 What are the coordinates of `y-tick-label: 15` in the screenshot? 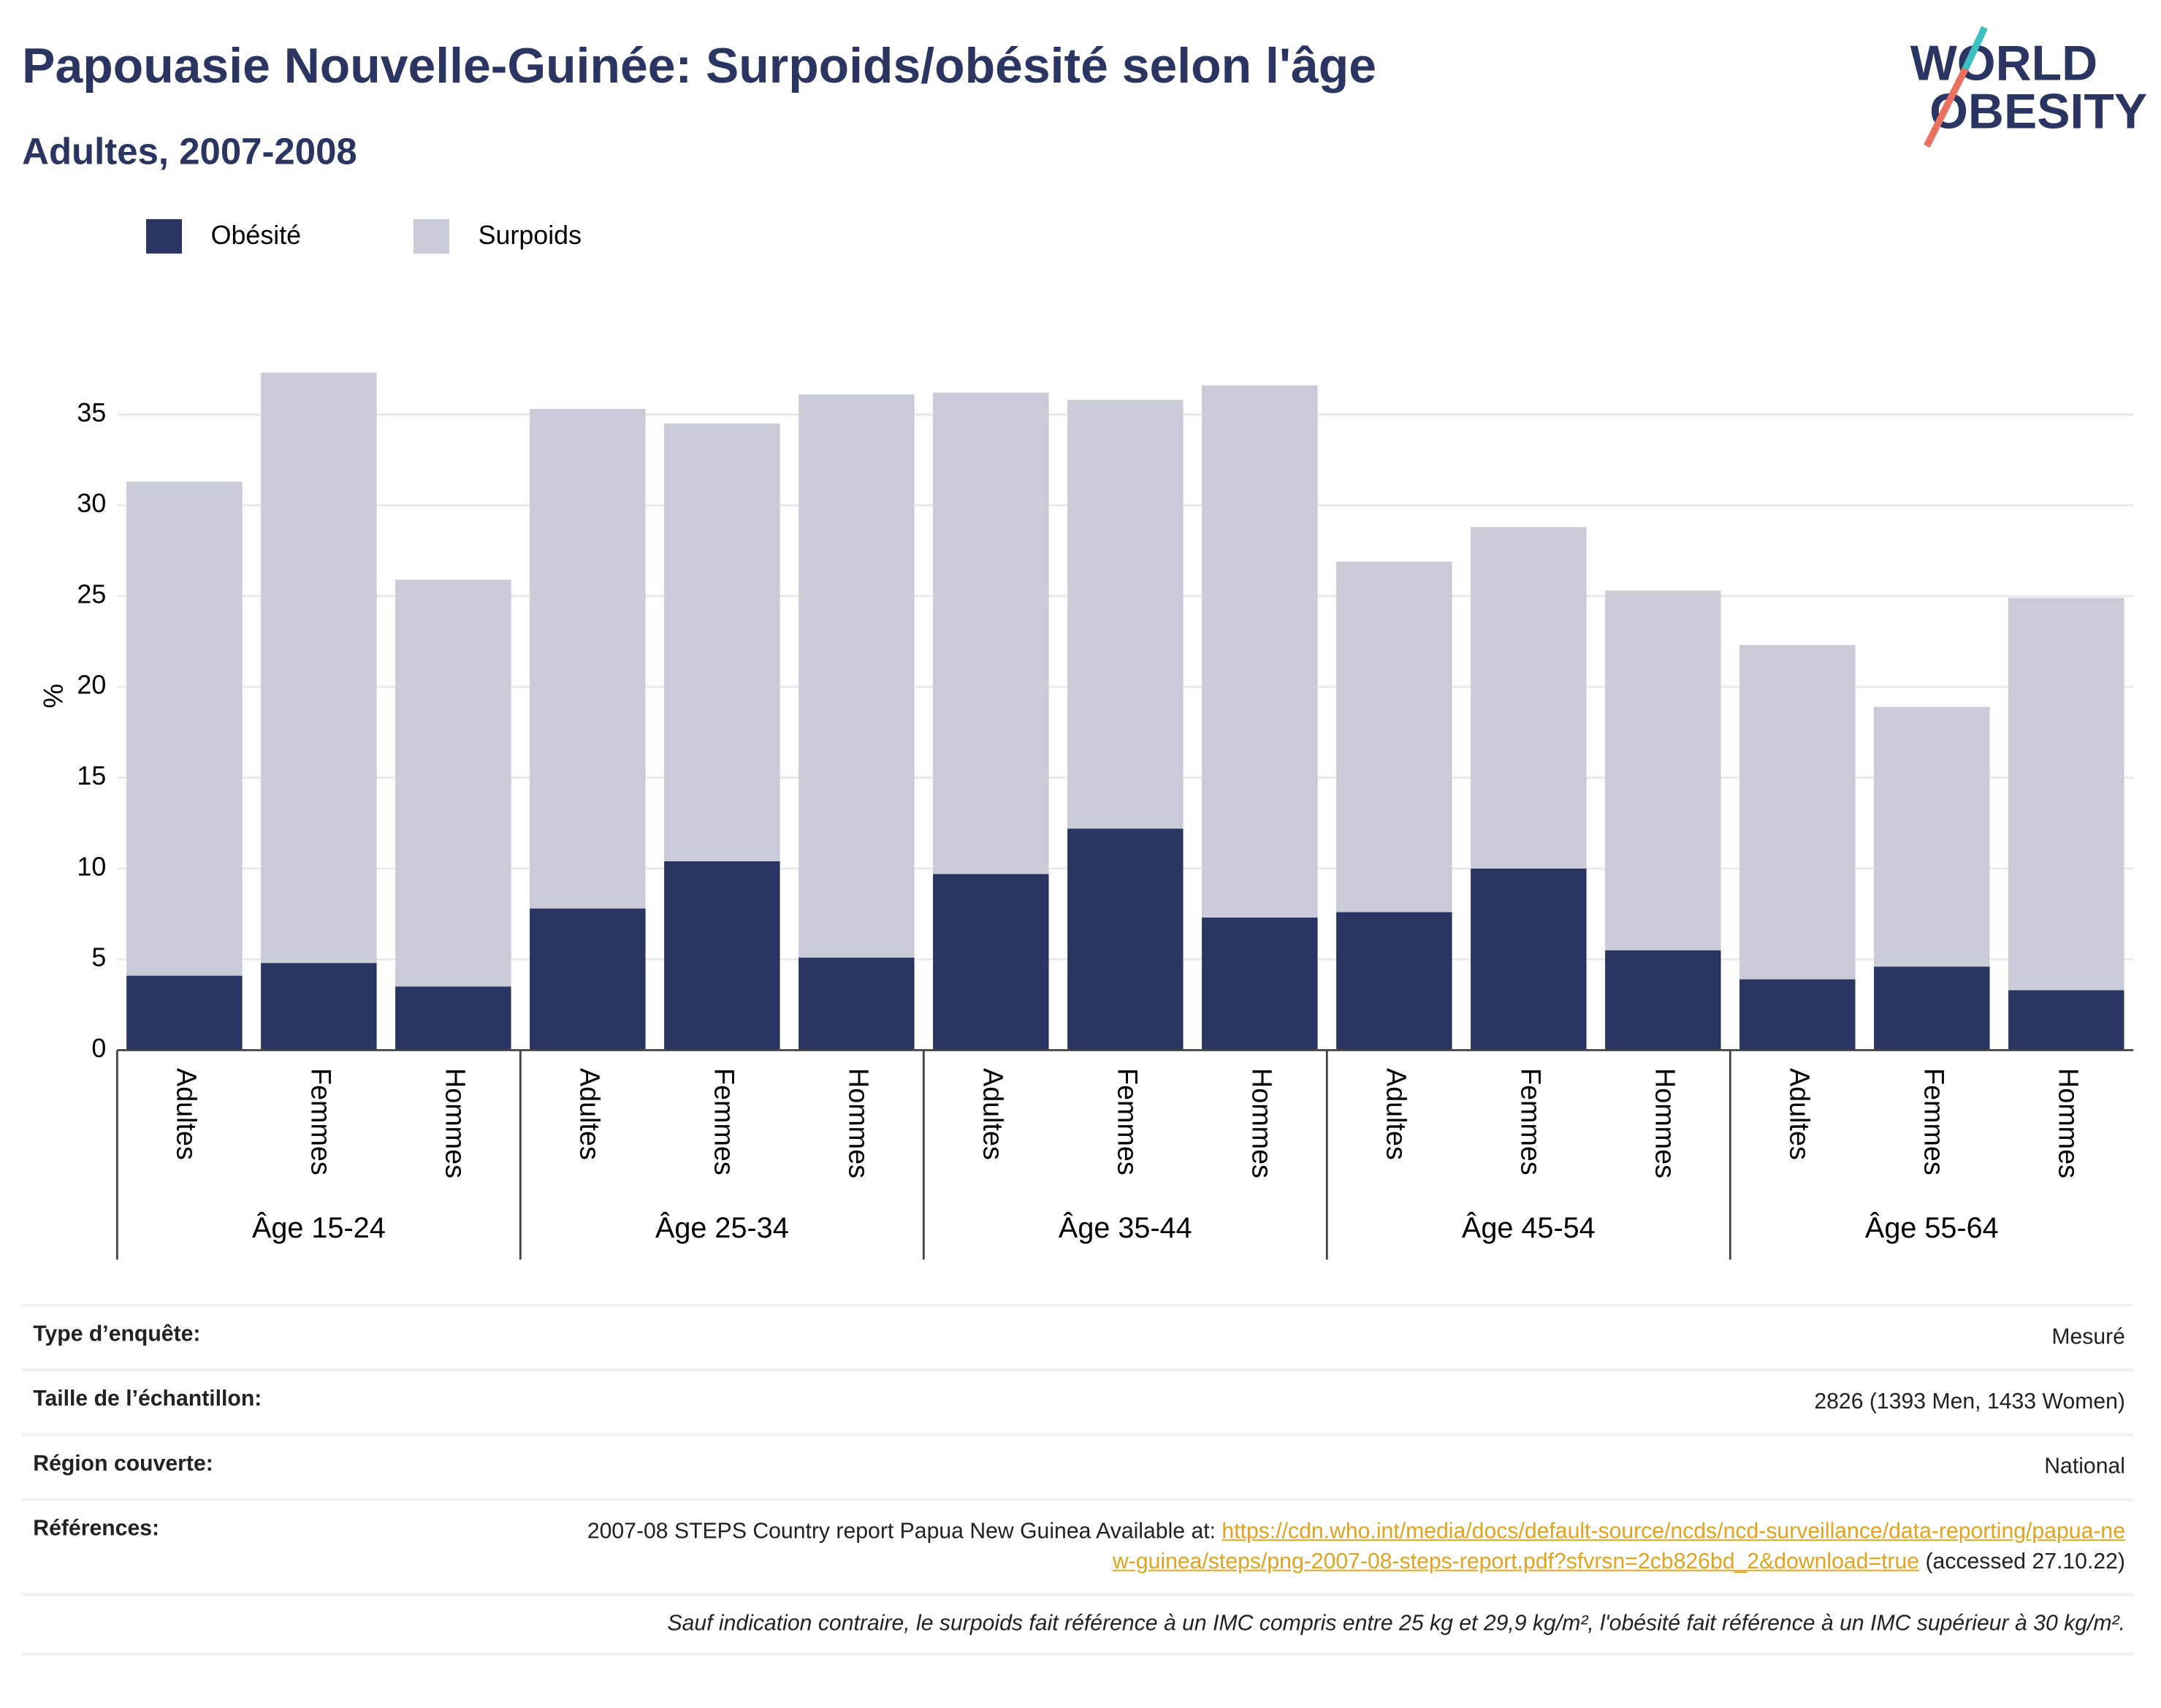 It's located at (91, 776).